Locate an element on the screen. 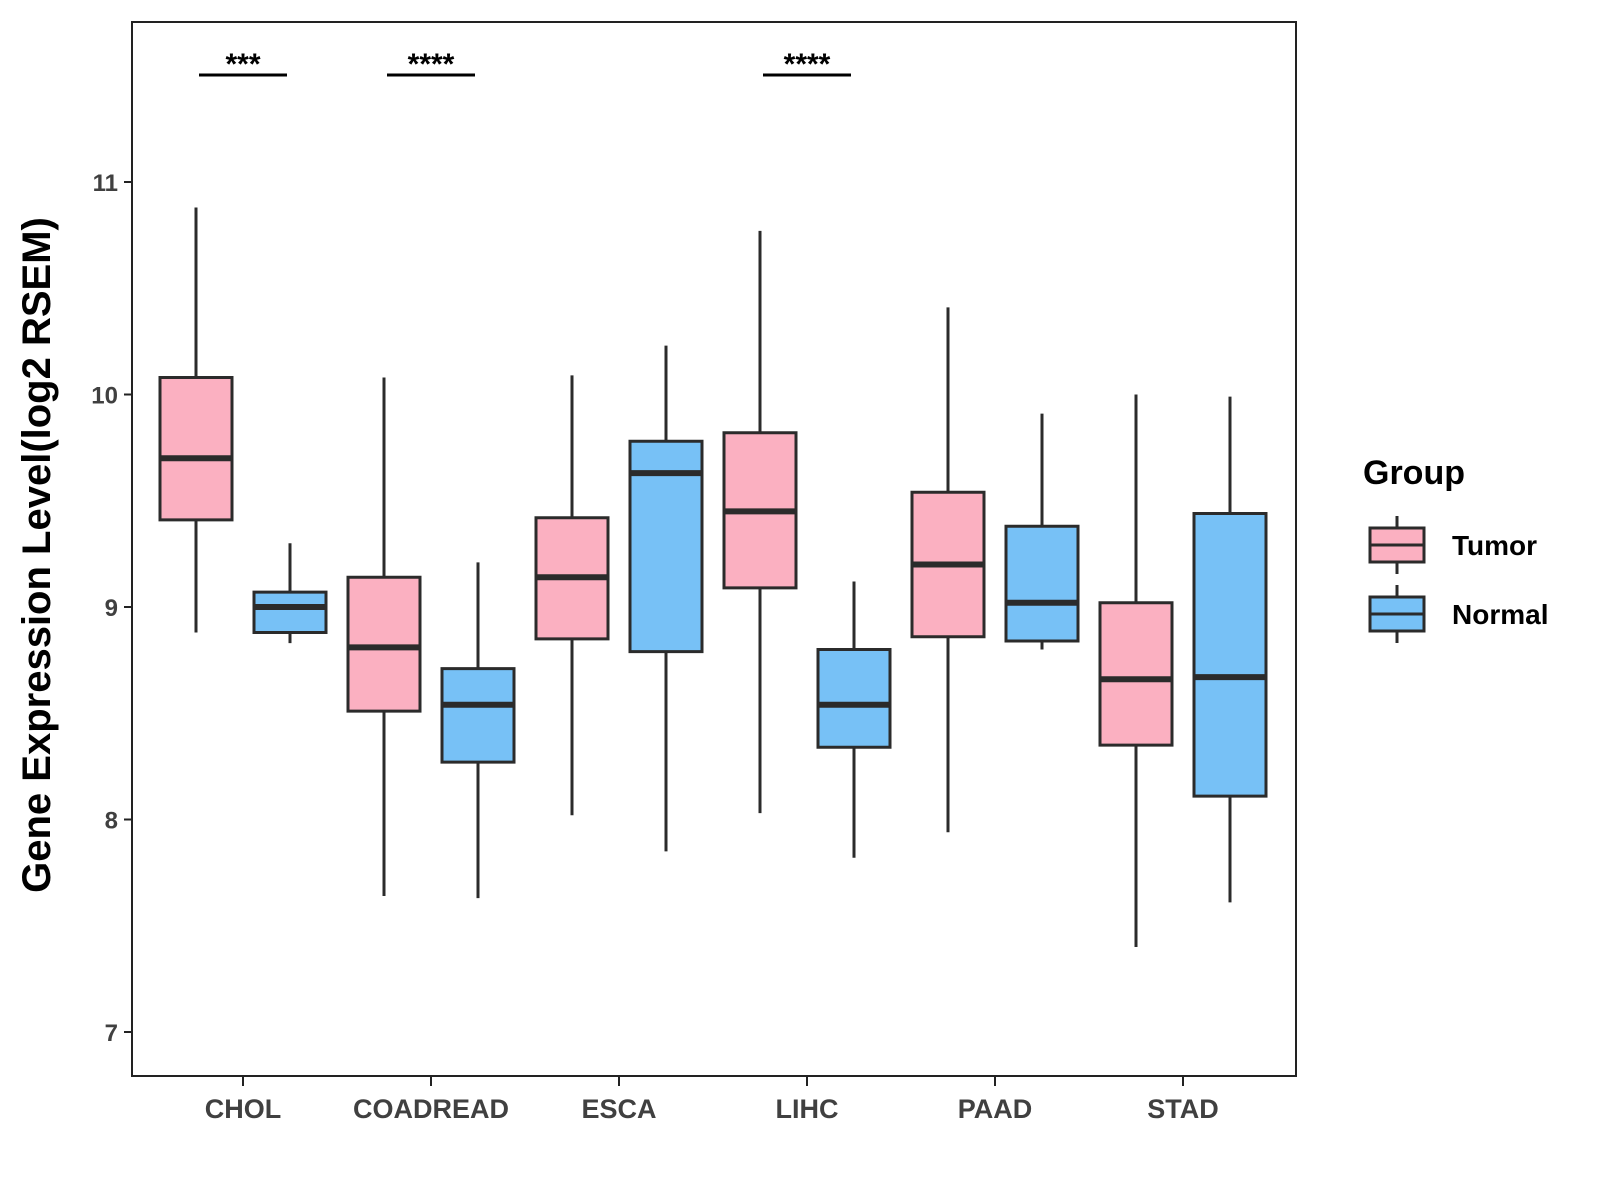 This screenshot has height=1200, width=1600. box-normal-coadread is located at coordinates (478, 730).